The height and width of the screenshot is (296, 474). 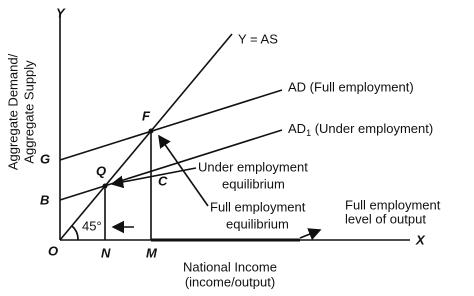 What do you see at coordinates (61, 12) in the screenshot?
I see `y-symbol: Y` at bounding box center [61, 12].